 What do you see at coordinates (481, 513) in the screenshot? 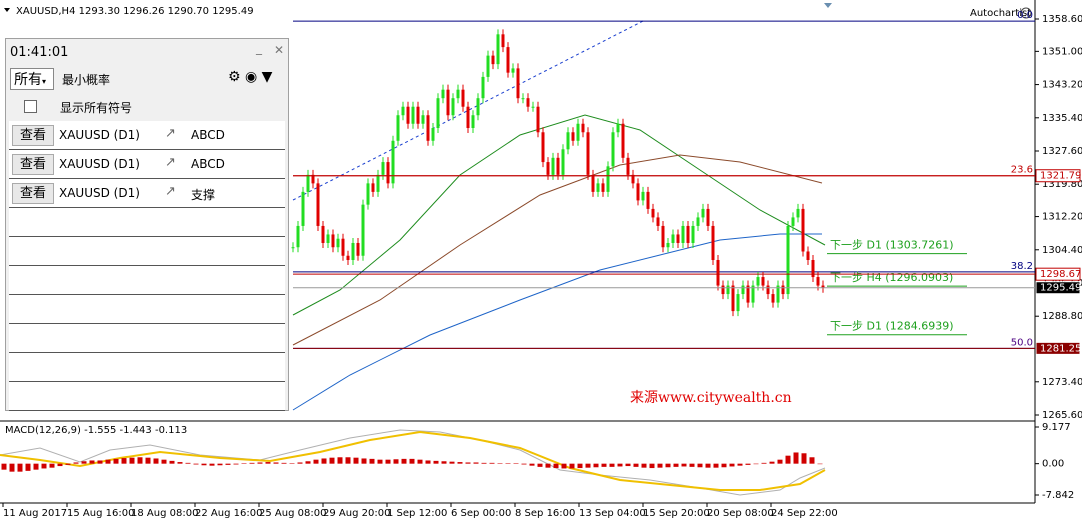
I see `time-tick-label: 6 Sep 00:00` at bounding box center [481, 513].